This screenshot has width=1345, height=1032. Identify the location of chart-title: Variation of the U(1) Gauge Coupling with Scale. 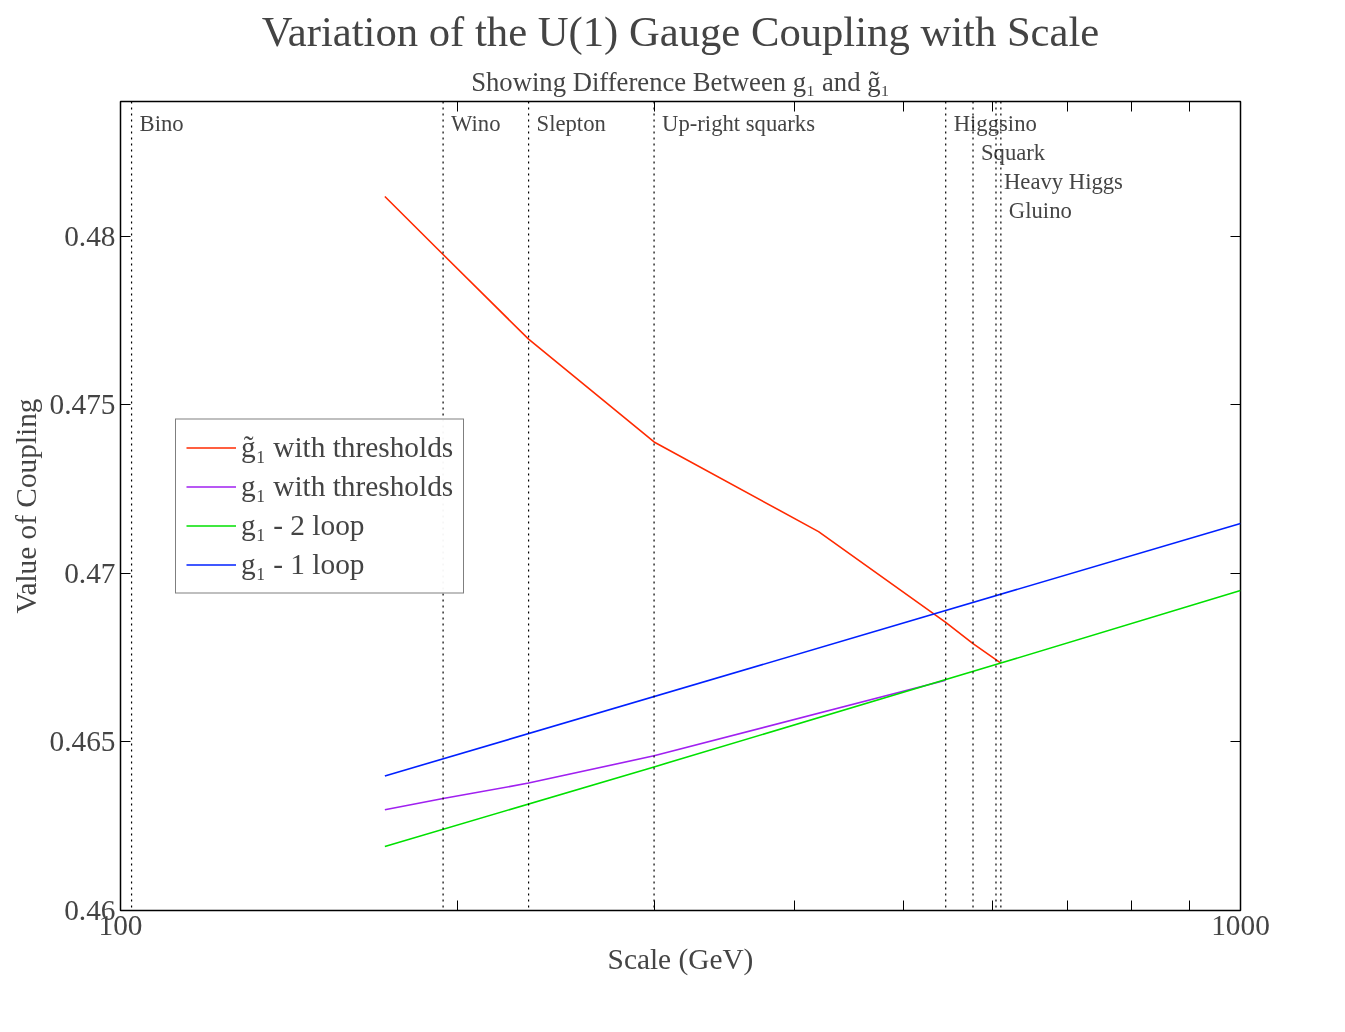
(680, 31).